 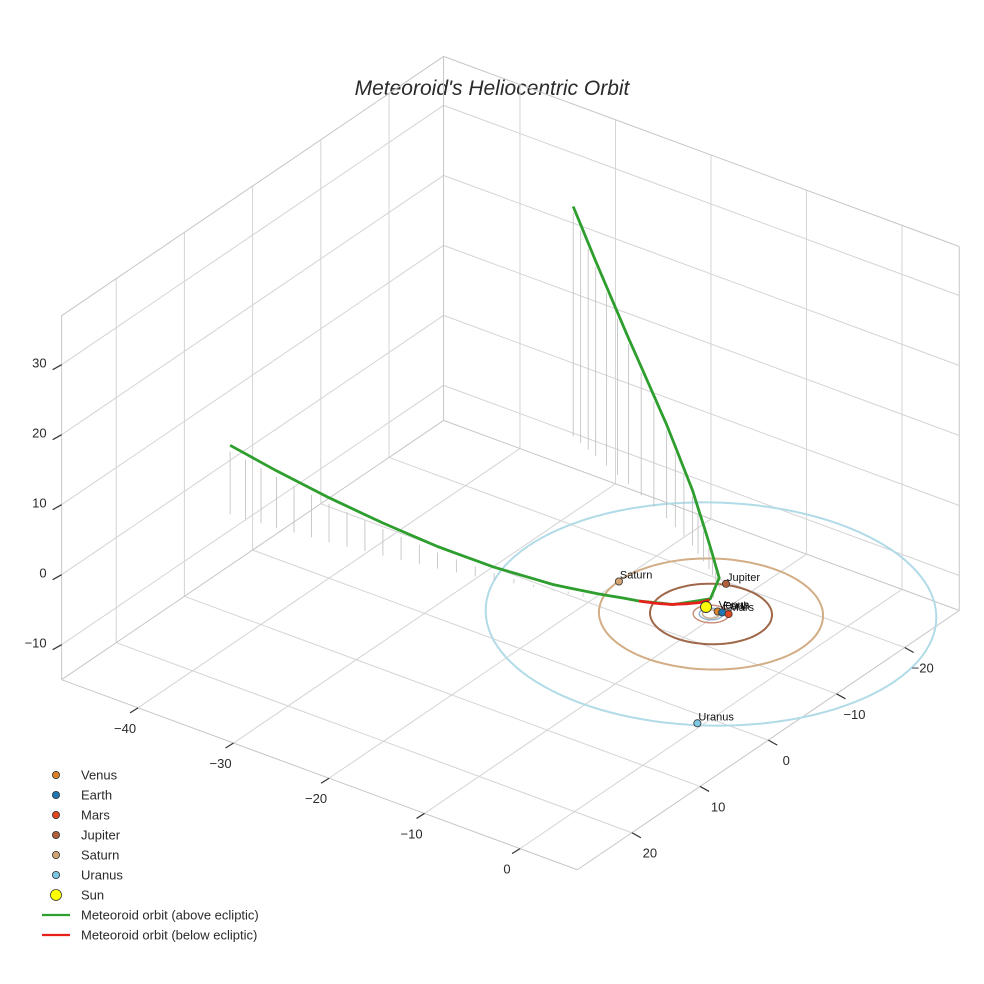 I want to click on legend-marker-sun, so click(x=56, y=895).